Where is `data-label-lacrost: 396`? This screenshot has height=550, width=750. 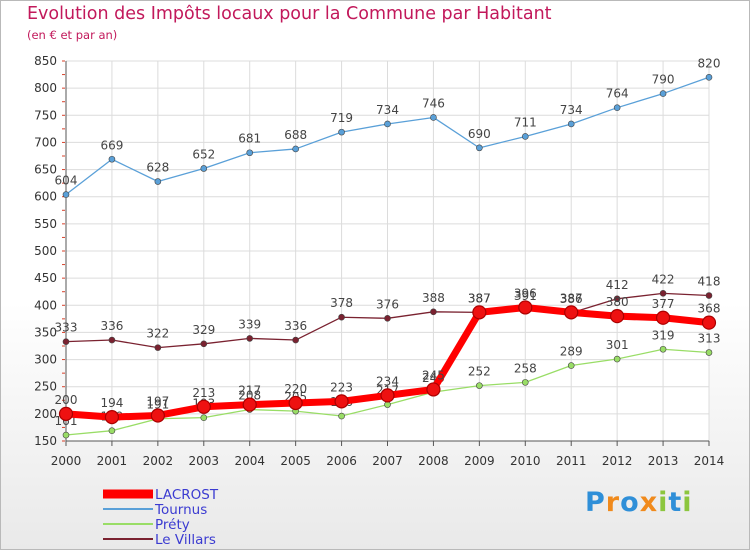 data-label-lacrost: 396 is located at coordinates (525, 293).